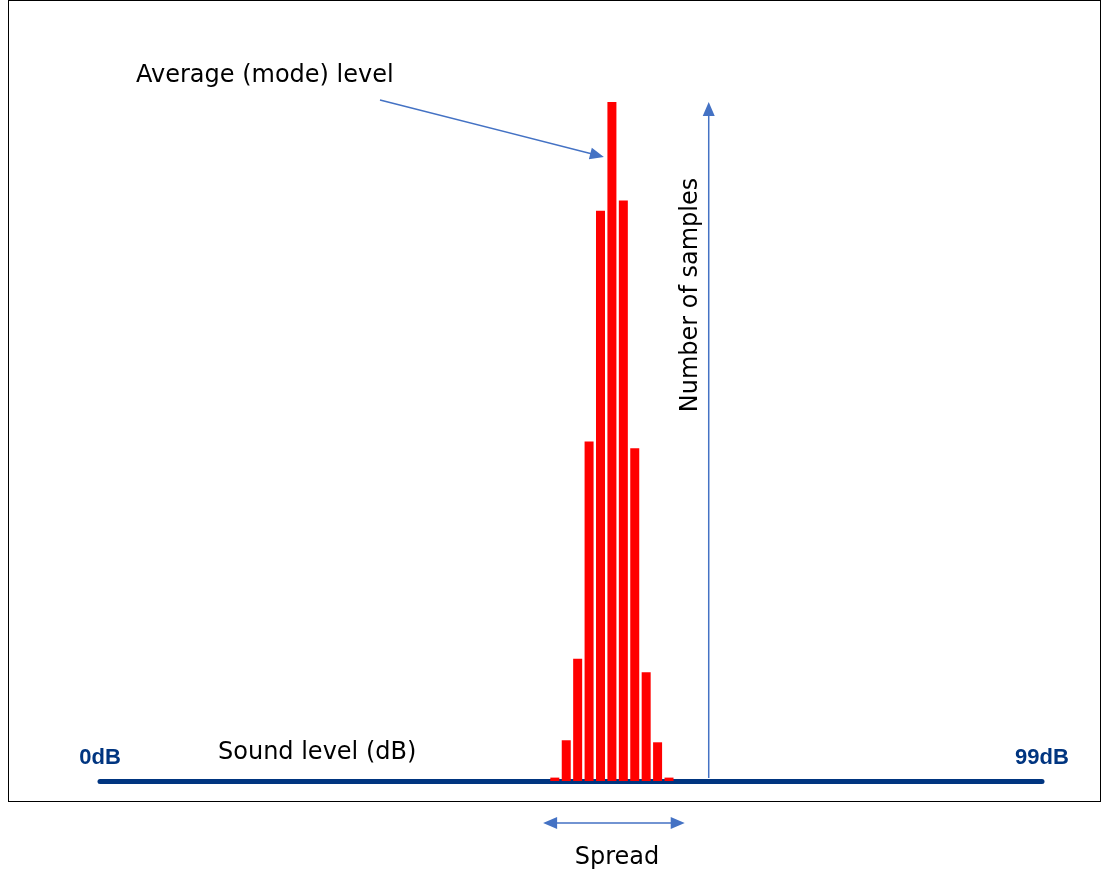 The height and width of the screenshot is (870, 1103). Describe the element at coordinates (100, 756) in the screenshot. I see `x-tick-label: 0dB` at that location.